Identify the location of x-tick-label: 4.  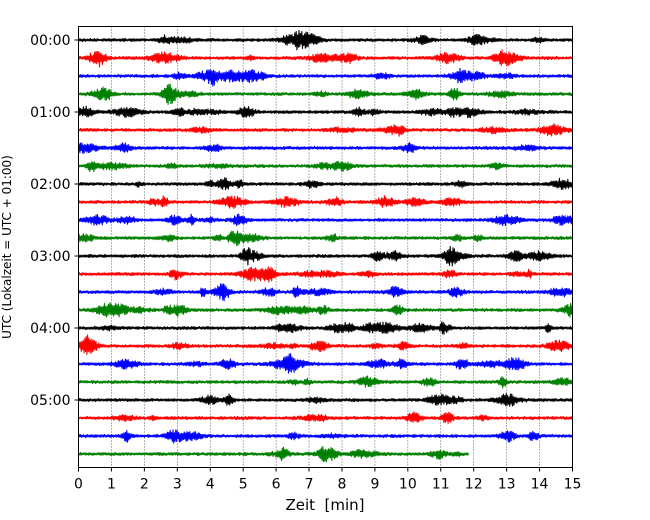
(210, 485).